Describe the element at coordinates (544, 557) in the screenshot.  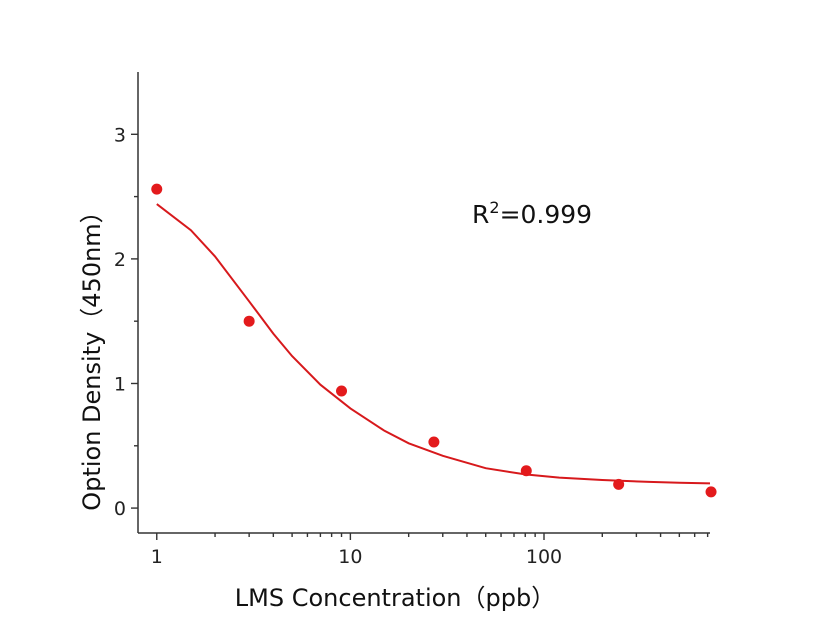
I see `x-tick-label: 100` at that location.